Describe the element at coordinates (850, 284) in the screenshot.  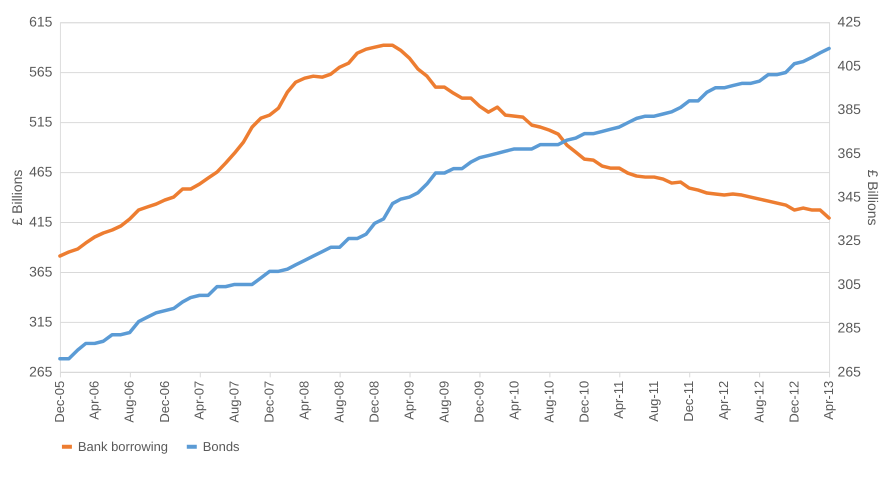
I see `y2-tick-label: 305` at that location.